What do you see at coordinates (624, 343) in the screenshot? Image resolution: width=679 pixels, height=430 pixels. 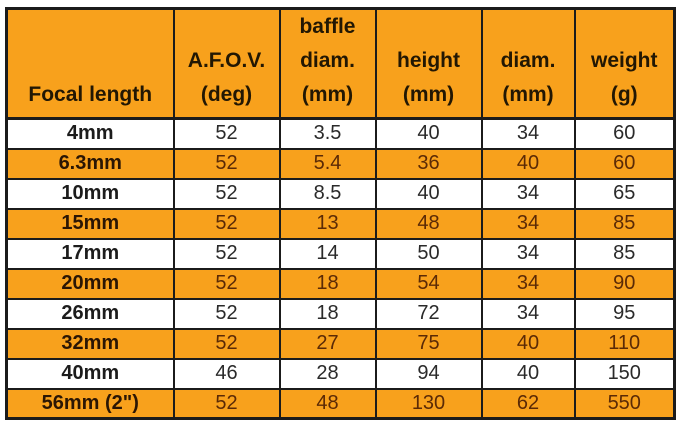 I see `cell-weight-g: 110` at bounding box center [624, 343].